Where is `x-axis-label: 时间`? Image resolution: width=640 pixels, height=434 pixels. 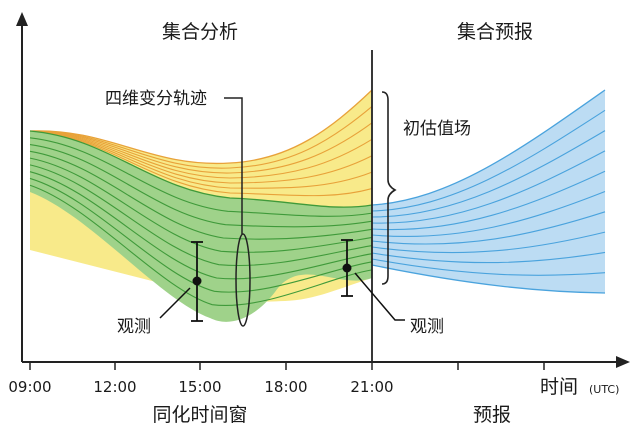 x-axis-label: 时间 is located at coordinates (559, 387).